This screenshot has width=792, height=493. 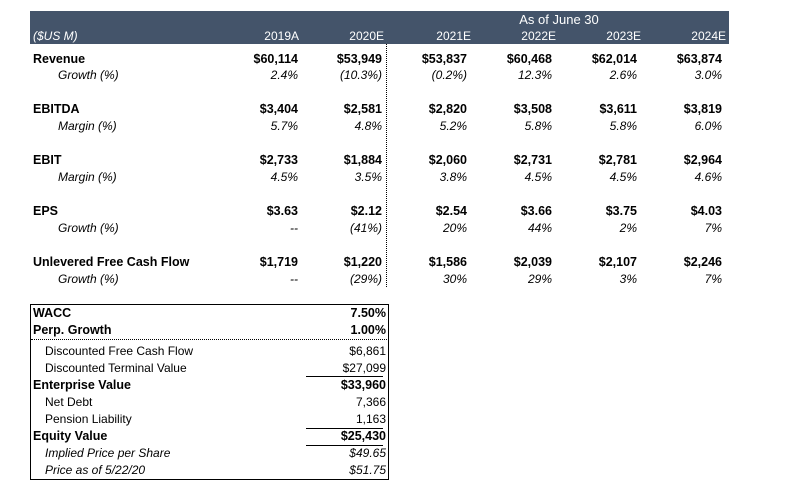 I want to click on revenue-value: $63,874, so click(x=699, y=59).